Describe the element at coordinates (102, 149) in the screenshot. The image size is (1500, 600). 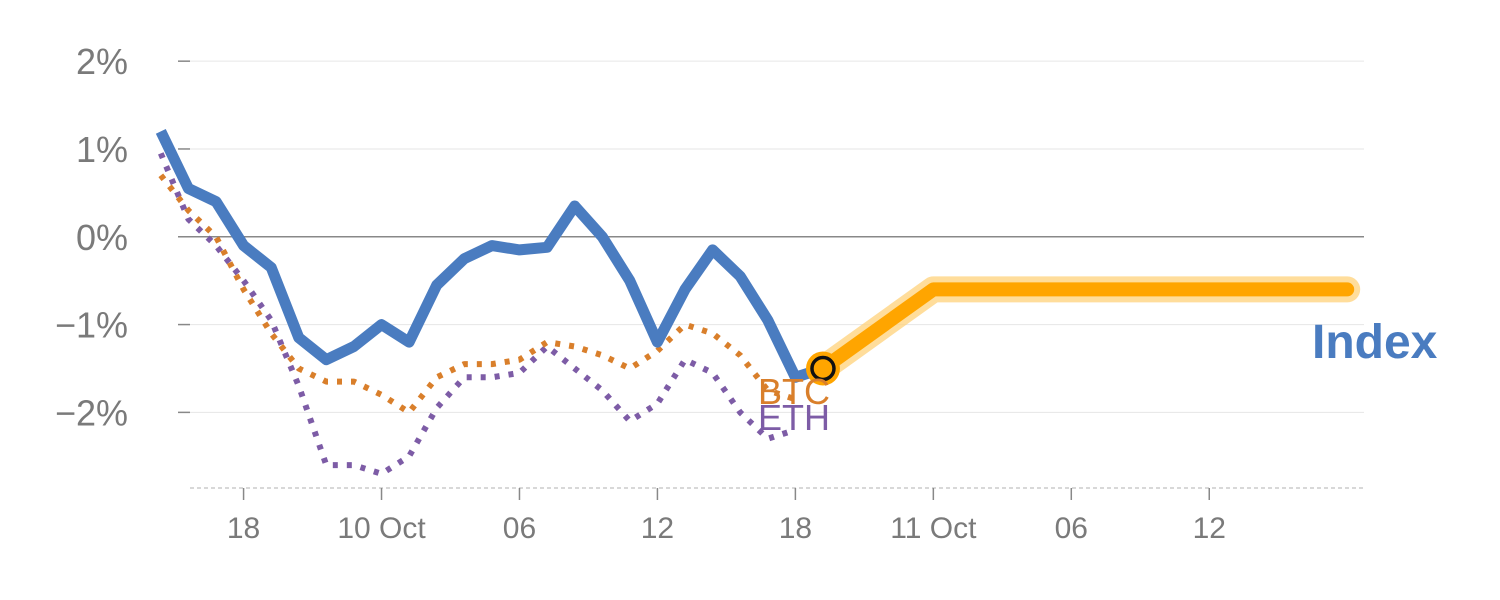
I see `y-tick-label: 1%` at that location.